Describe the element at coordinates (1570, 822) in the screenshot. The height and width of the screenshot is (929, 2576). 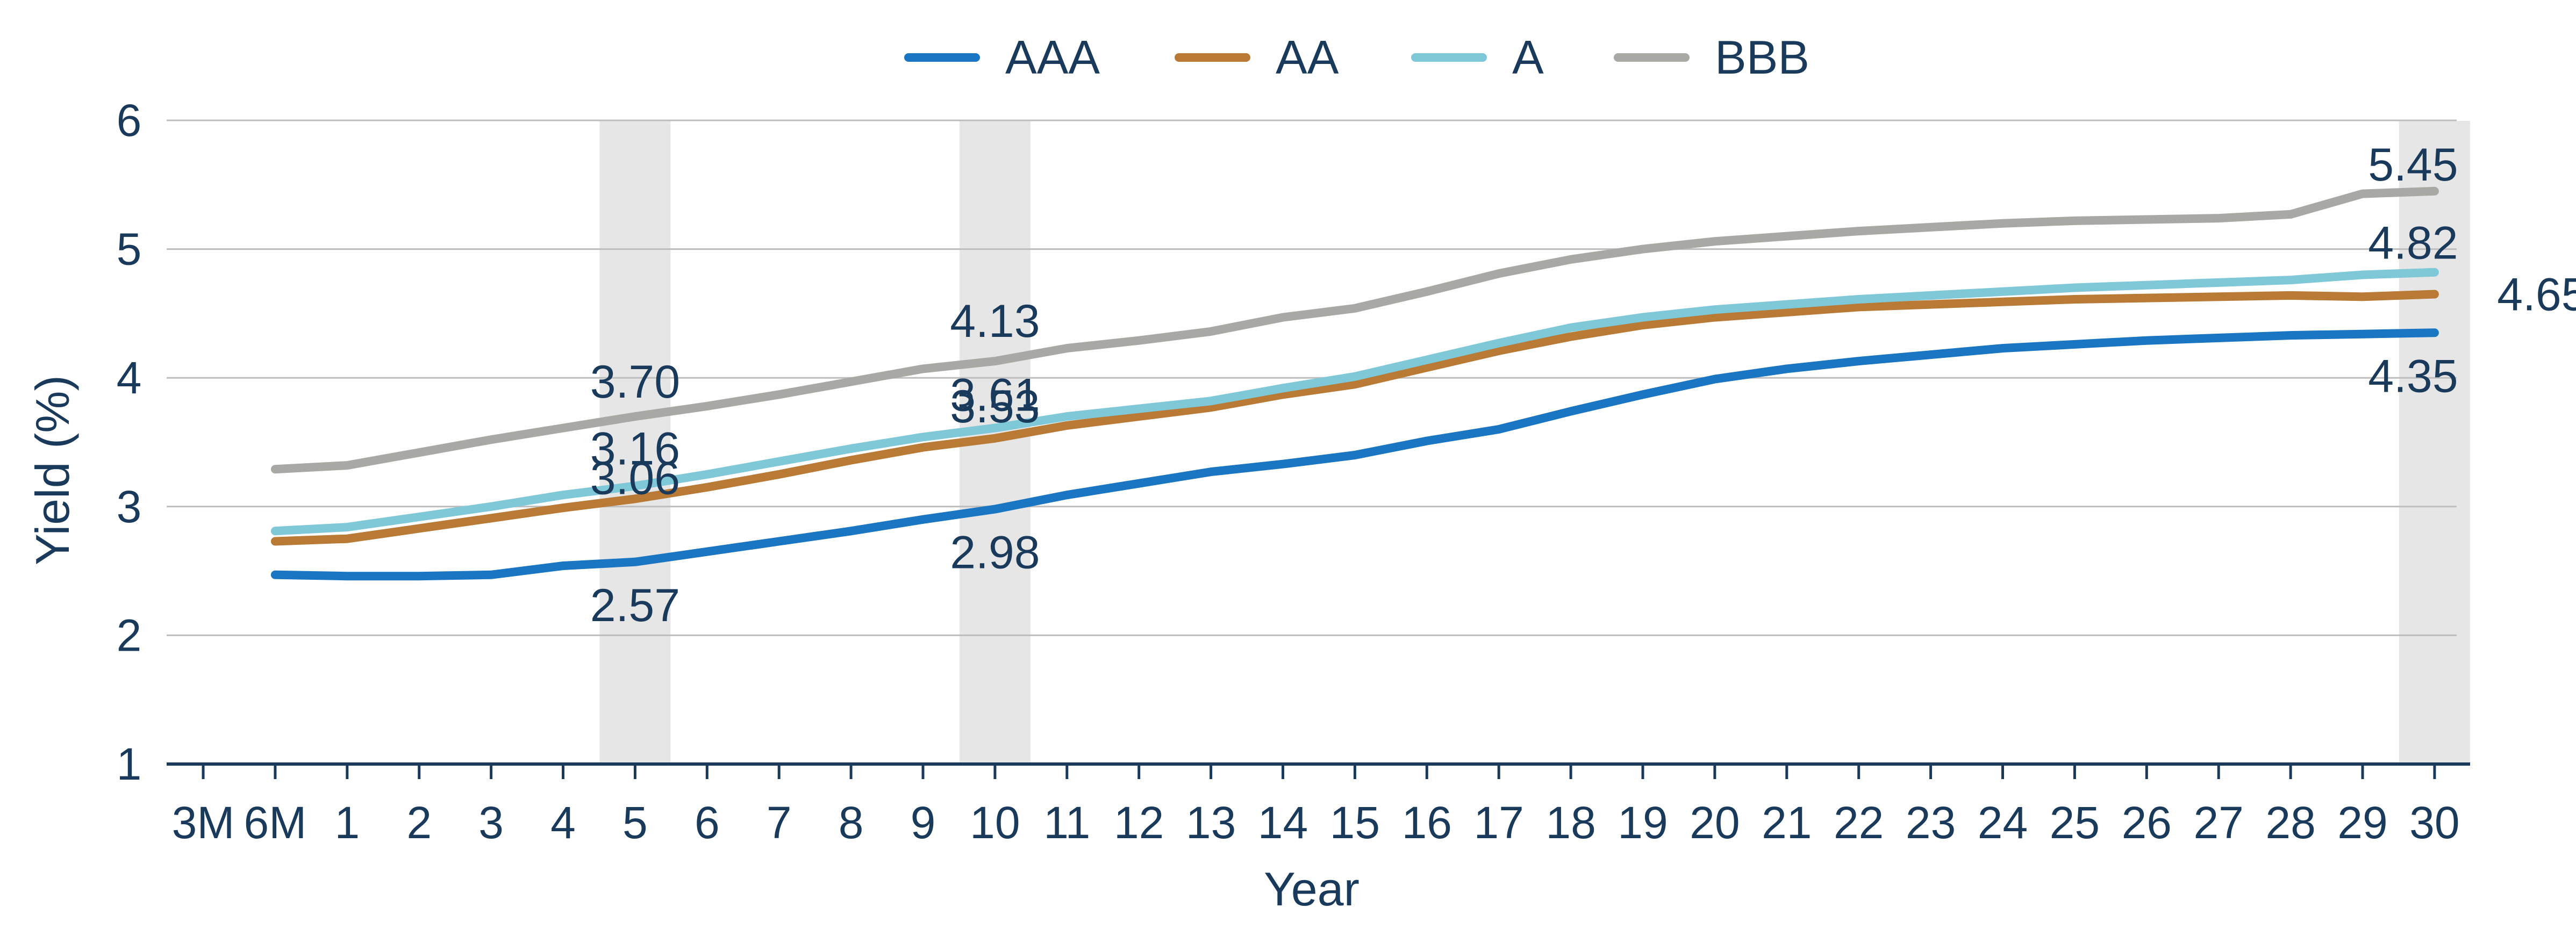
I see `x-tick-label-18: 18` at that location.